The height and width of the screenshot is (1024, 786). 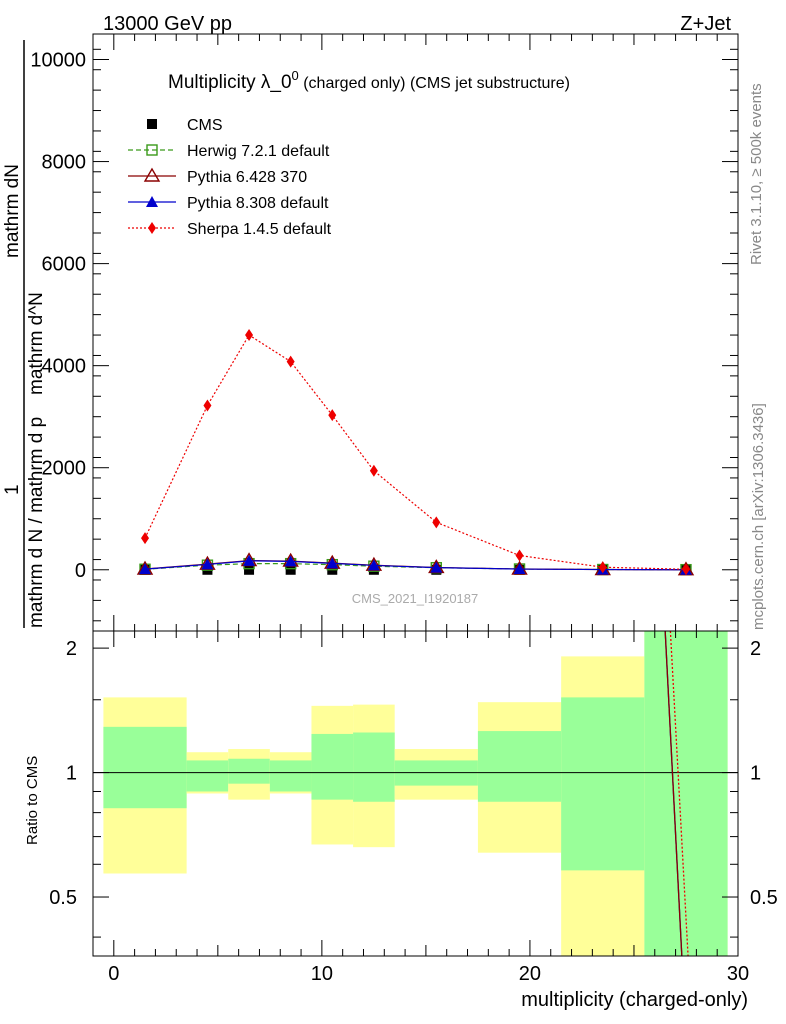 What do you see at coordinates (755, 774) in the screenshot?
I see `ratio-ytick-label-right: 1` at bounding box center [755, 774].